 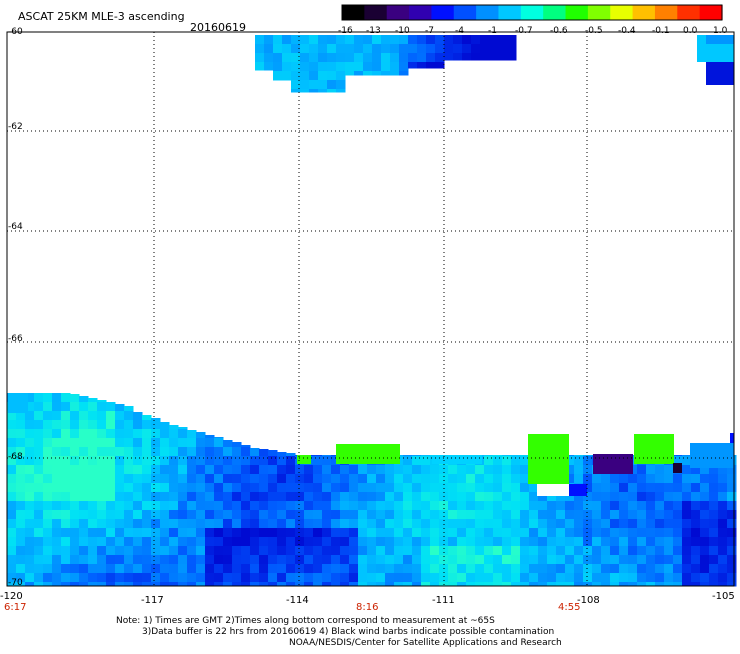 I want to click on product-date: 20160619, so click(x=218, y=27).